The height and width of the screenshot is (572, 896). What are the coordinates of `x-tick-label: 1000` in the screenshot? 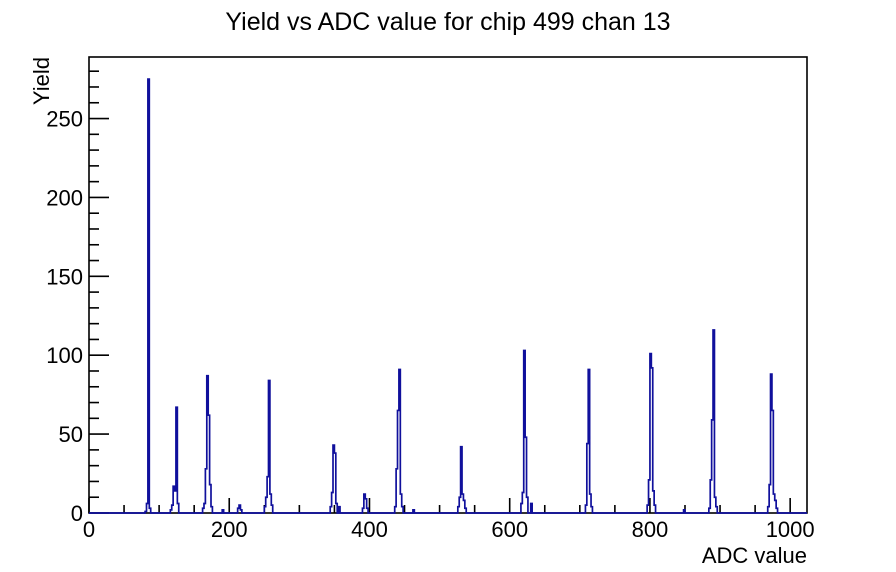 It's located at (790, 529).